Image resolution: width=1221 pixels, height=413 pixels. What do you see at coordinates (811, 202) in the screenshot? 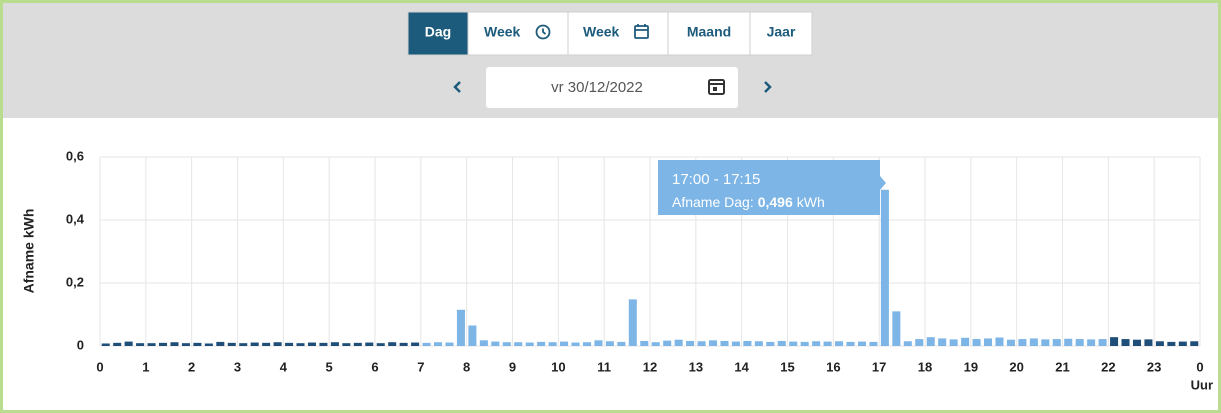
I see `tooltip-unit: kWh` at bounding box center [811, 202].